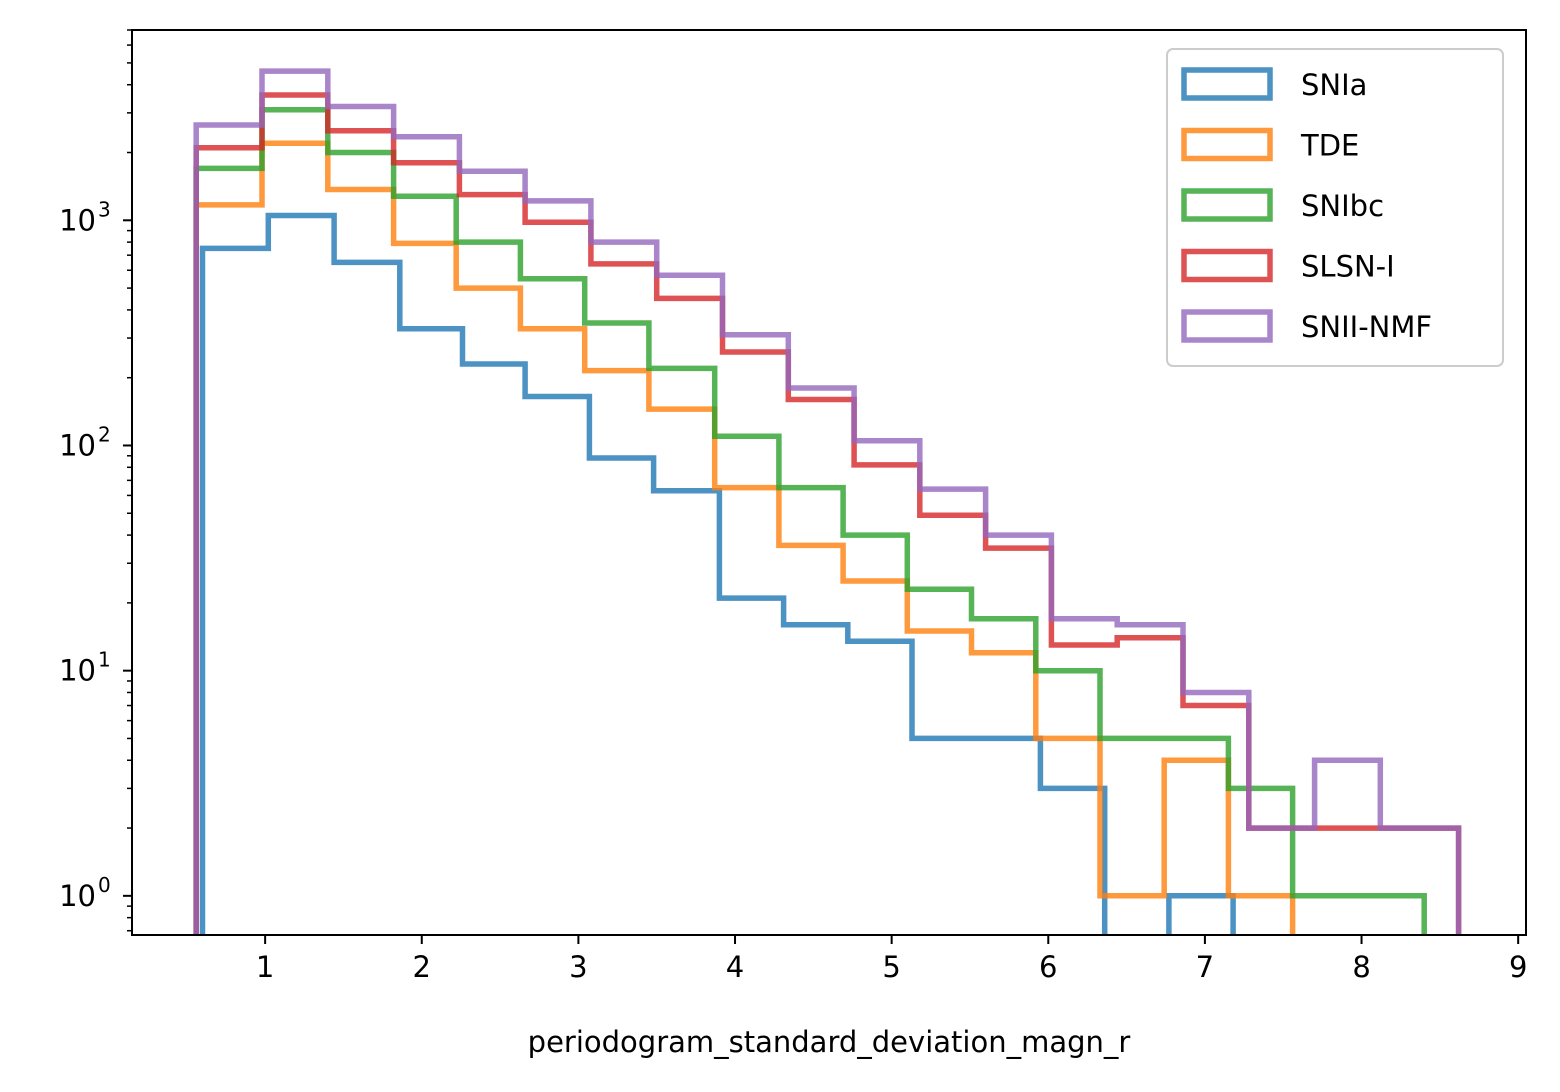  I want to click on x-tick-label: 8, so click(1361, 967).